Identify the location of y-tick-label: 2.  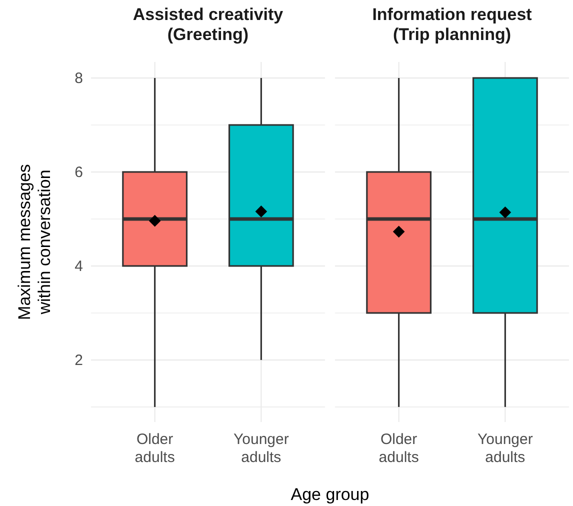
(78, 361).